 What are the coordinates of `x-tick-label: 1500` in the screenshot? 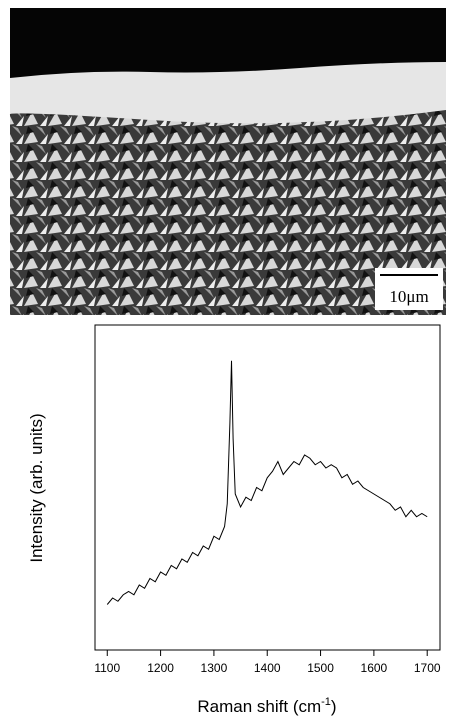 It's located at (320, 668).